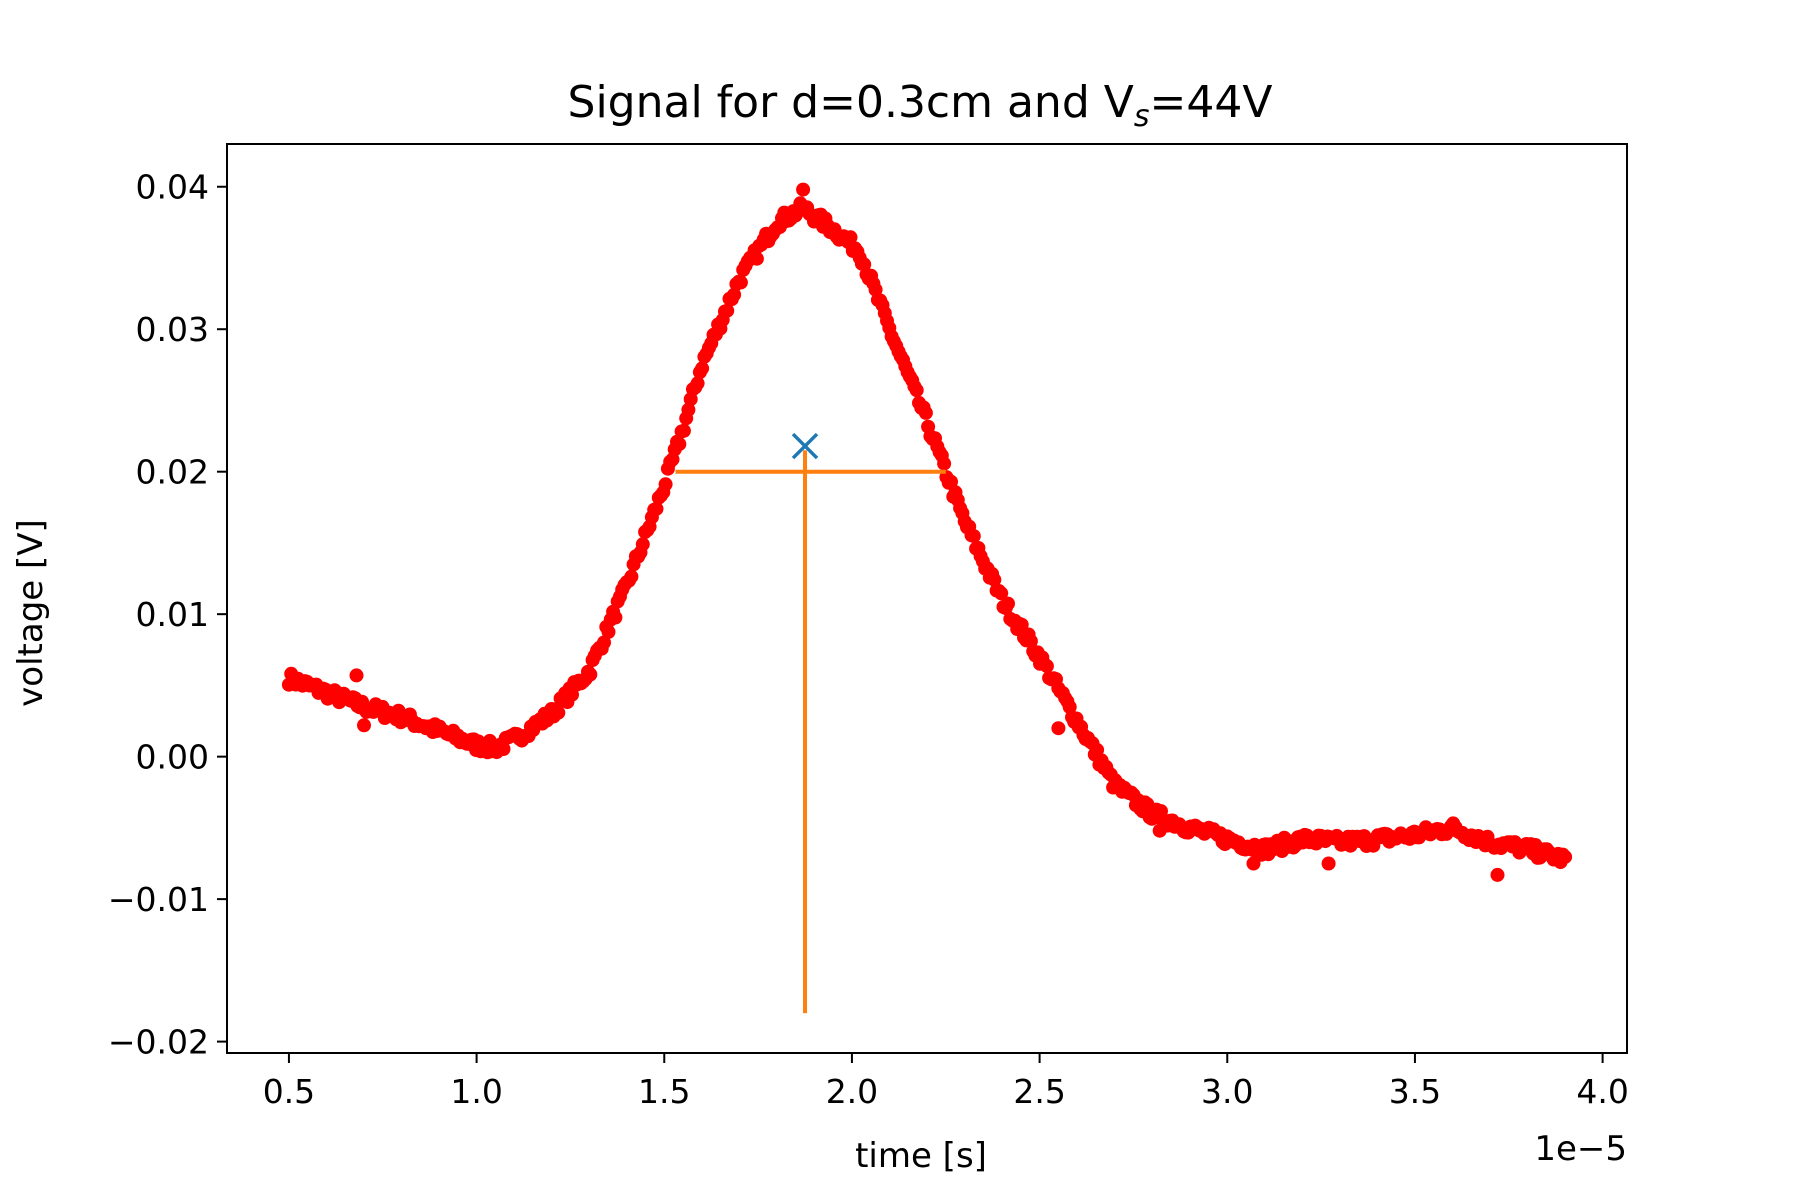 The height and width of the screenshot is (1200, 1800). I want to click on y-axis-ticks: −0.02 −0.01 0.00 0.01 0.02 0.03 0.04, so click(167, 615).